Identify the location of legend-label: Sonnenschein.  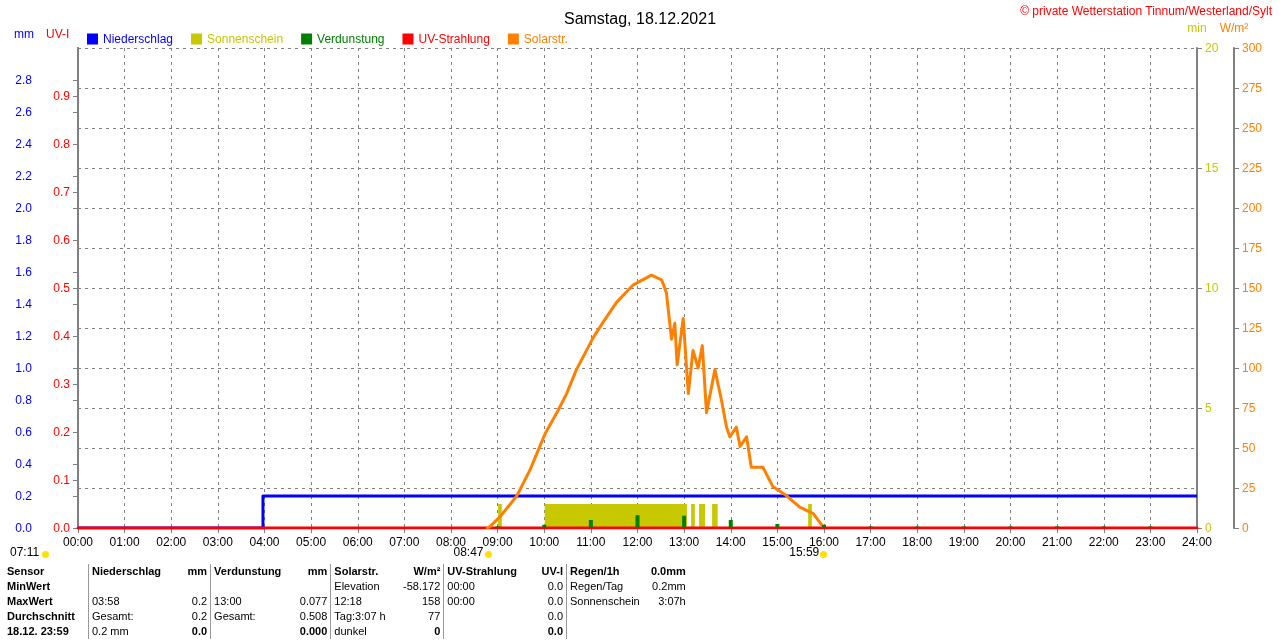
(245, 39).